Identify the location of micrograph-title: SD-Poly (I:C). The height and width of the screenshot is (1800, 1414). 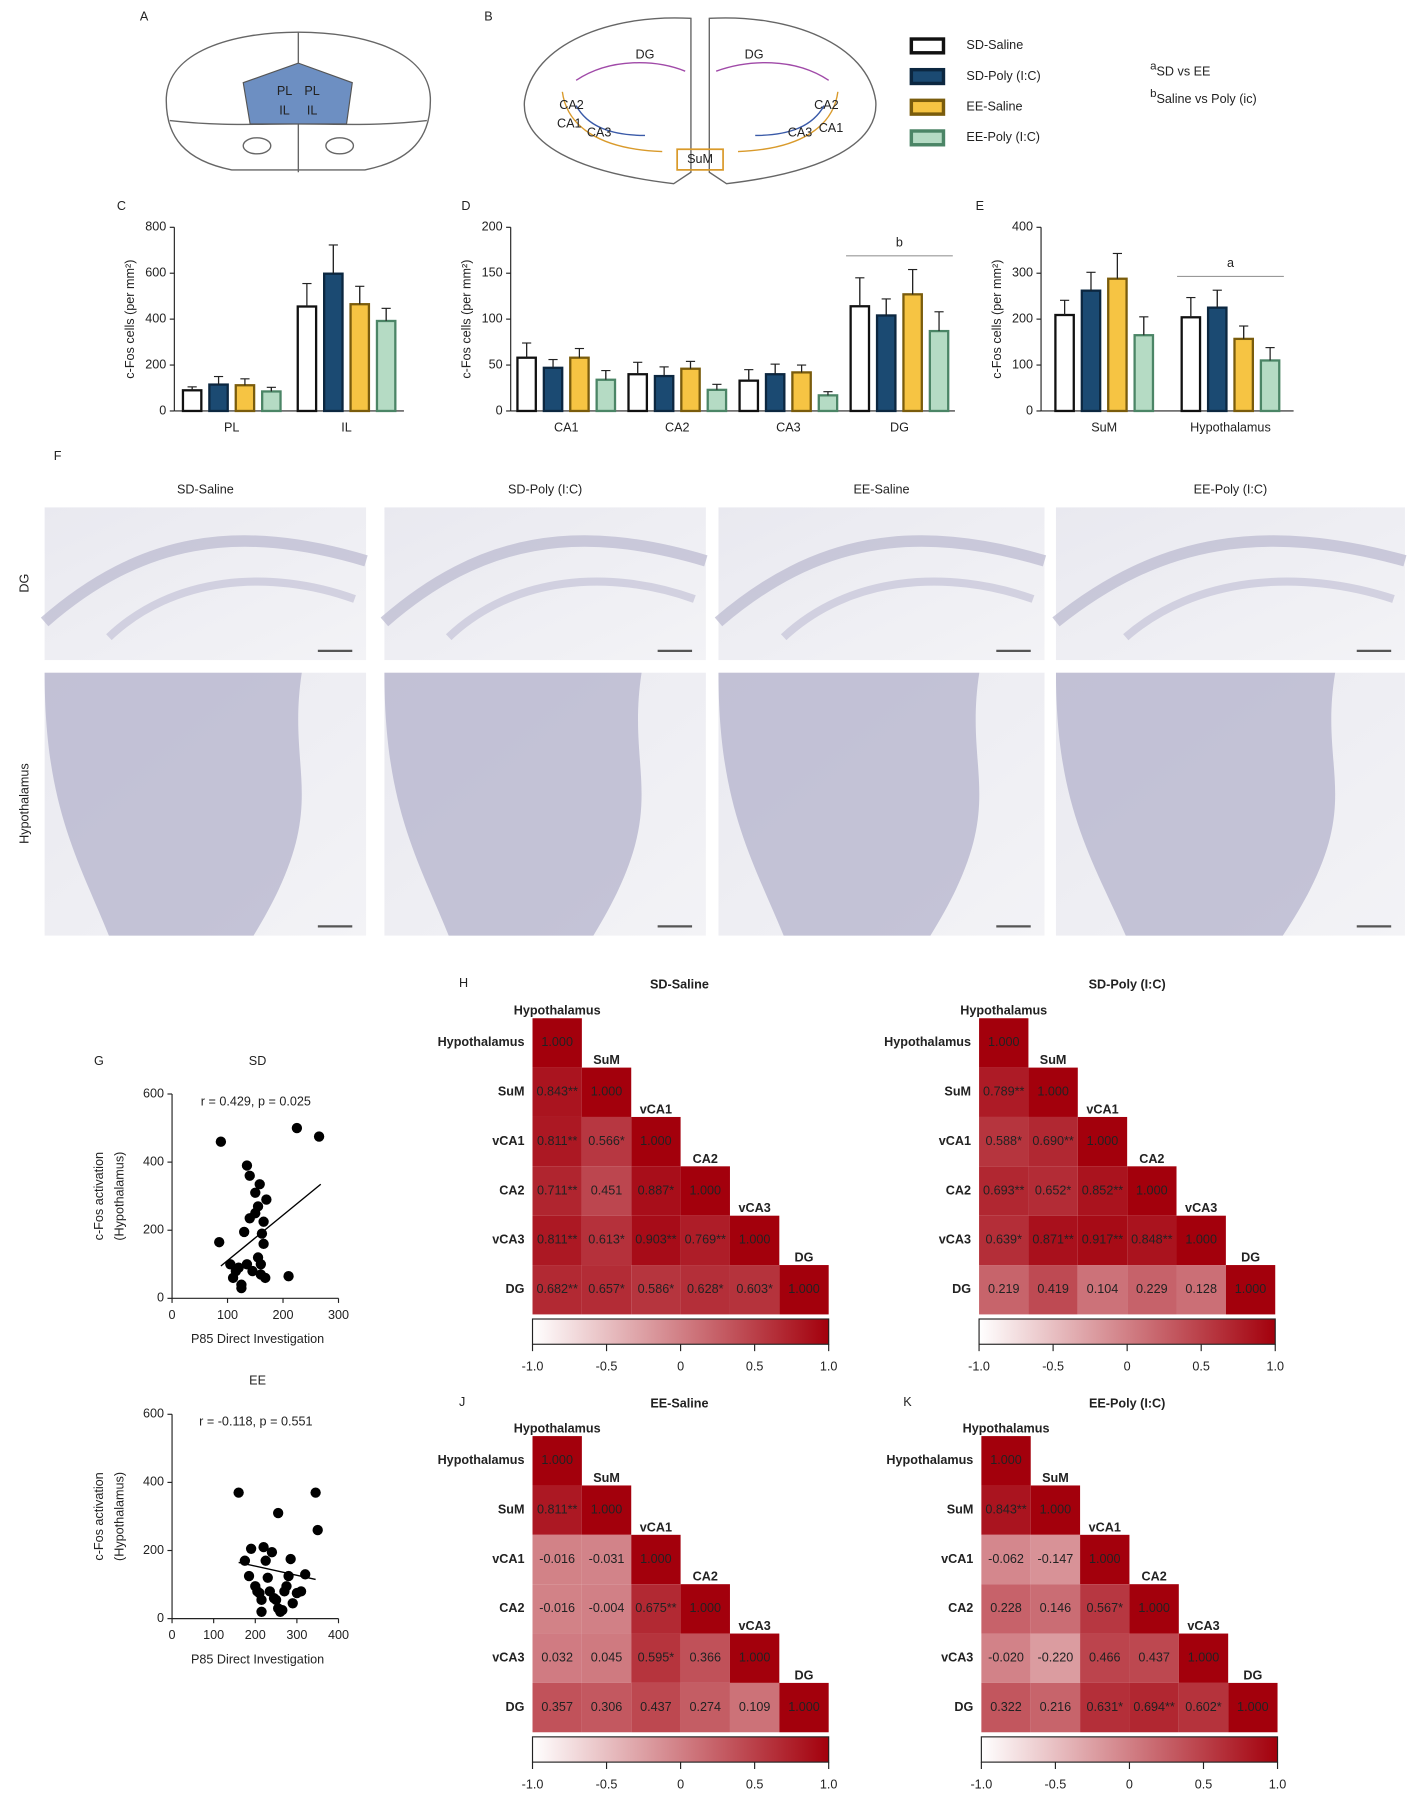
(545, 490).